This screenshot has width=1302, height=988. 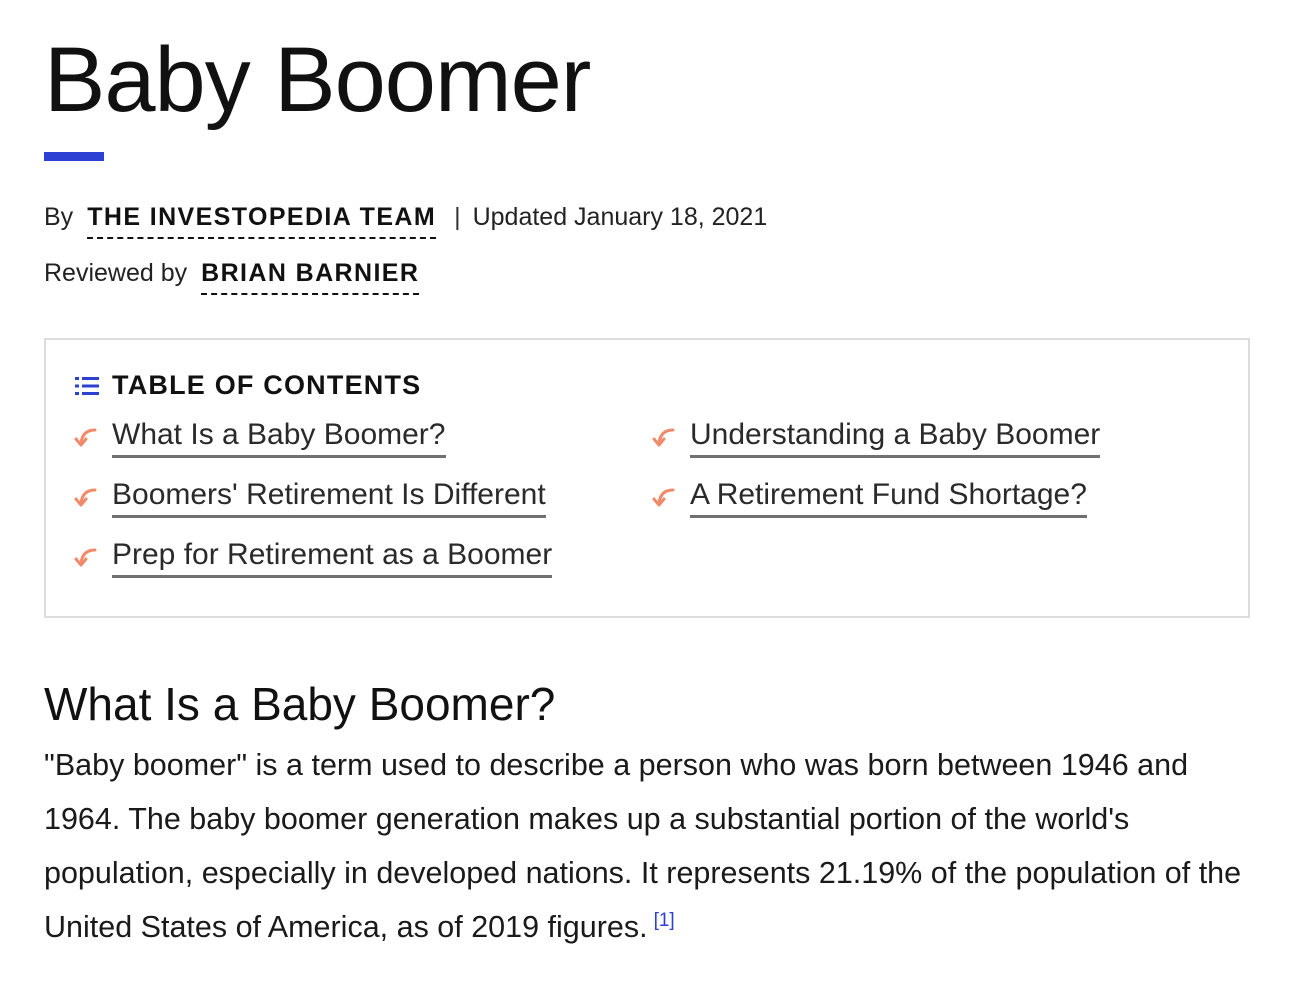 I want to click on toc-link-a-retirement-fund-shortage: A Retirement Fund Shortage?, so click(x=869, y=497).